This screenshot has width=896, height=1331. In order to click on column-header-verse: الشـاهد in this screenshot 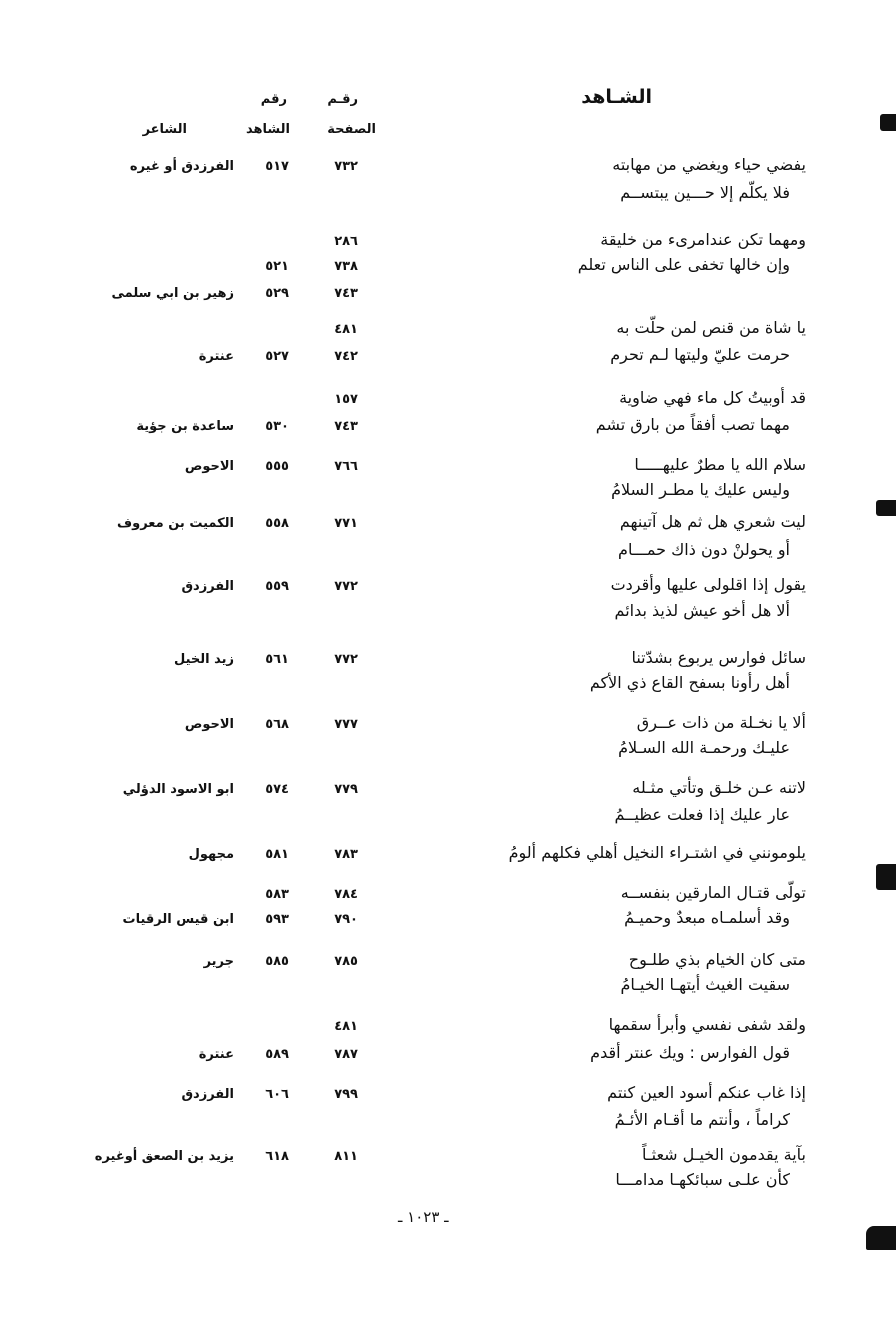, I will do `click(616, 97)`.